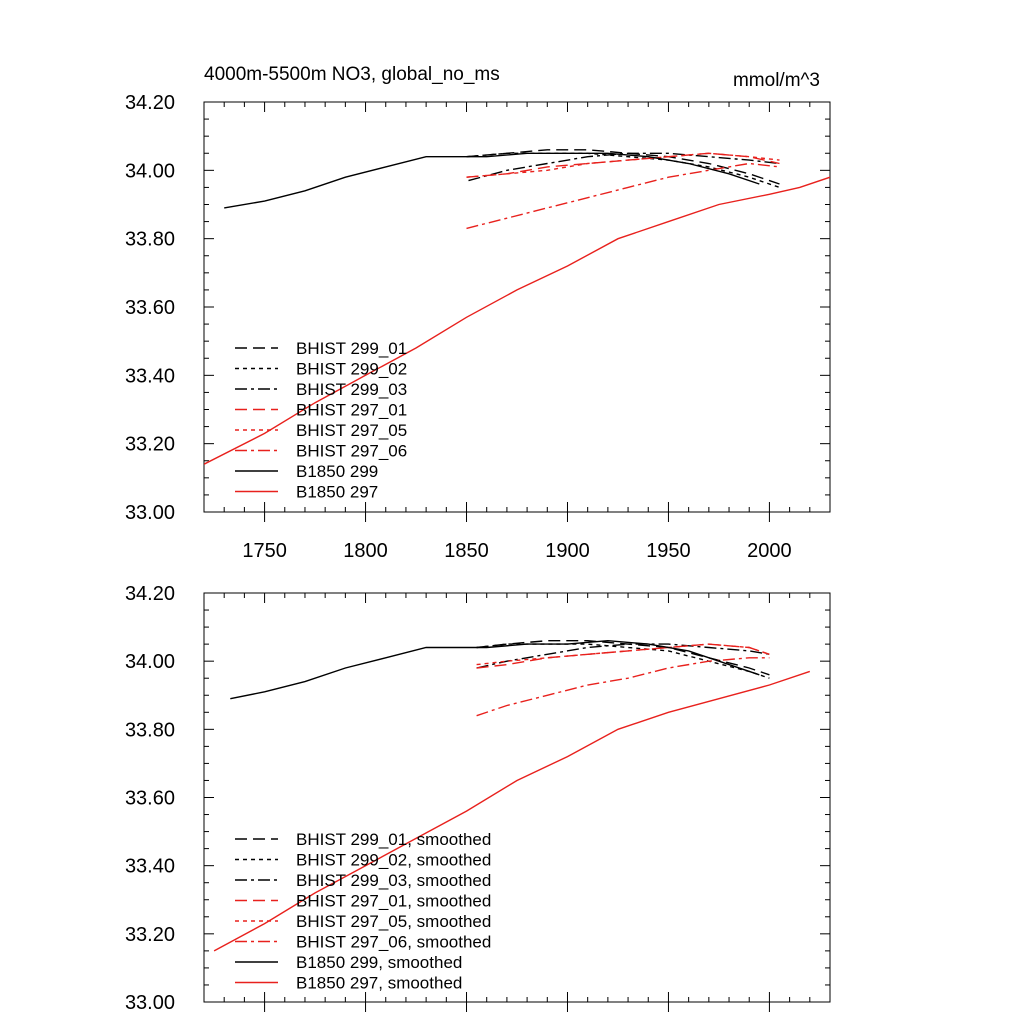  What do you see at coordinates (567, 551) in the screenshot?
I see `x-tick-label: 1900` at bounding box center [567, 551].